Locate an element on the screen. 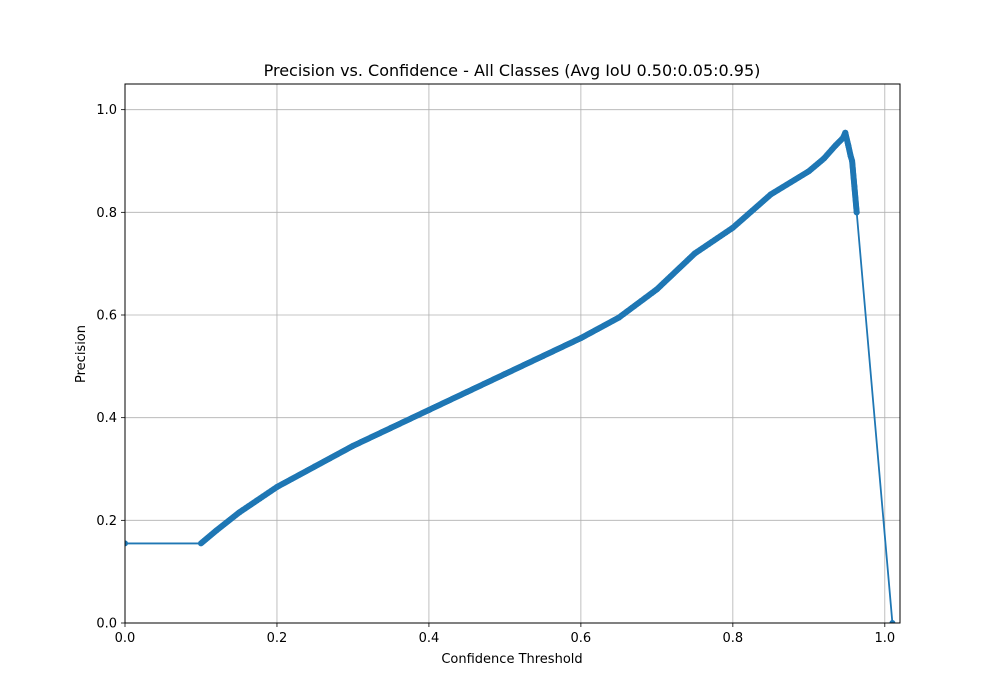 This screenshot has height=700, width=1000. y-tick-label: 0.6 is located at coordinates (106, 316).